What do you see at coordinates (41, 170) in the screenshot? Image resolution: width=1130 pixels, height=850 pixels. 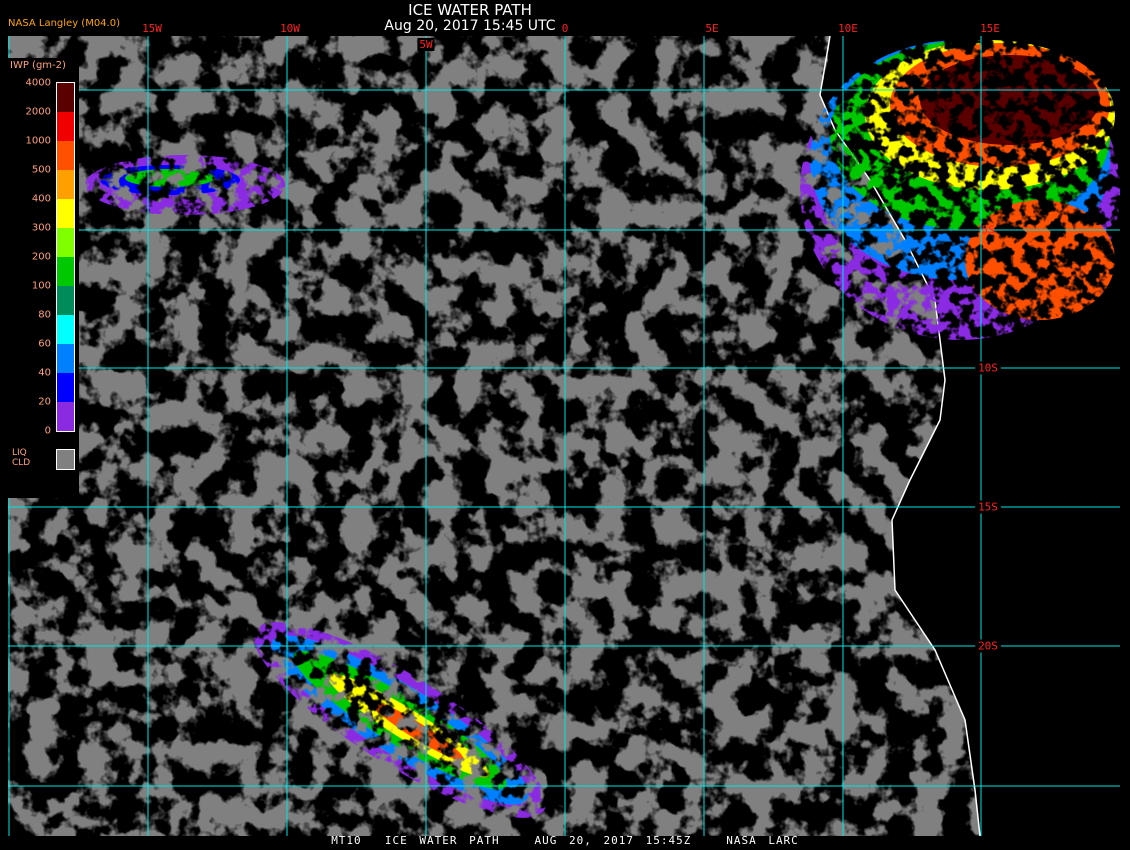 I see `legend-tick-label: 500` at bounding box center [41, 170].